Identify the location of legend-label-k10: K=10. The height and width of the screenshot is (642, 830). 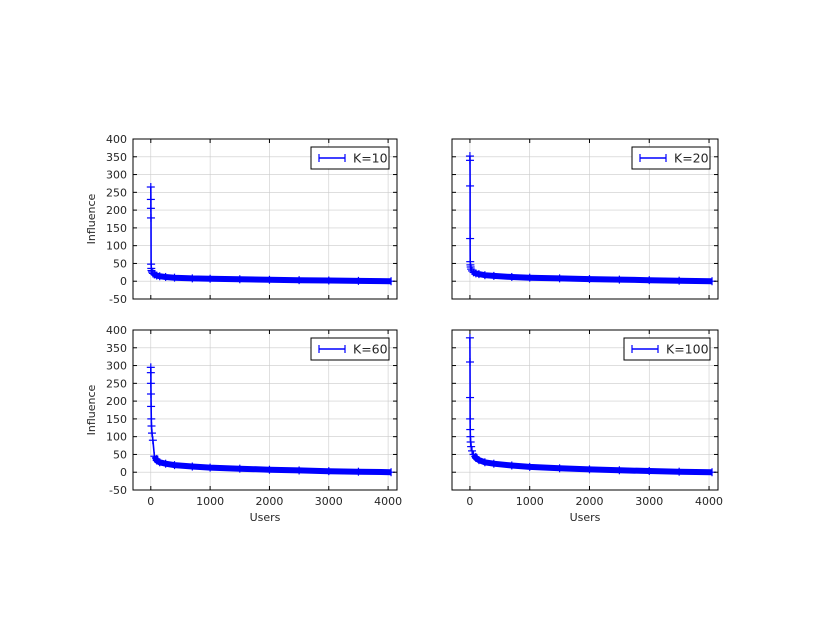
(370, 158).